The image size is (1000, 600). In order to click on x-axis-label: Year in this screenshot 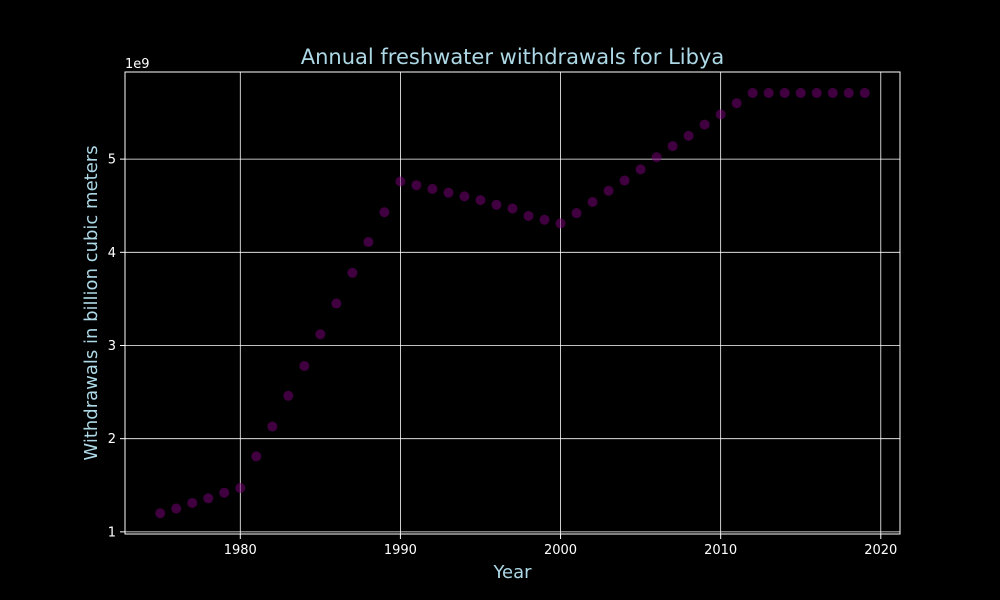, I will do `click(512, 572)`.